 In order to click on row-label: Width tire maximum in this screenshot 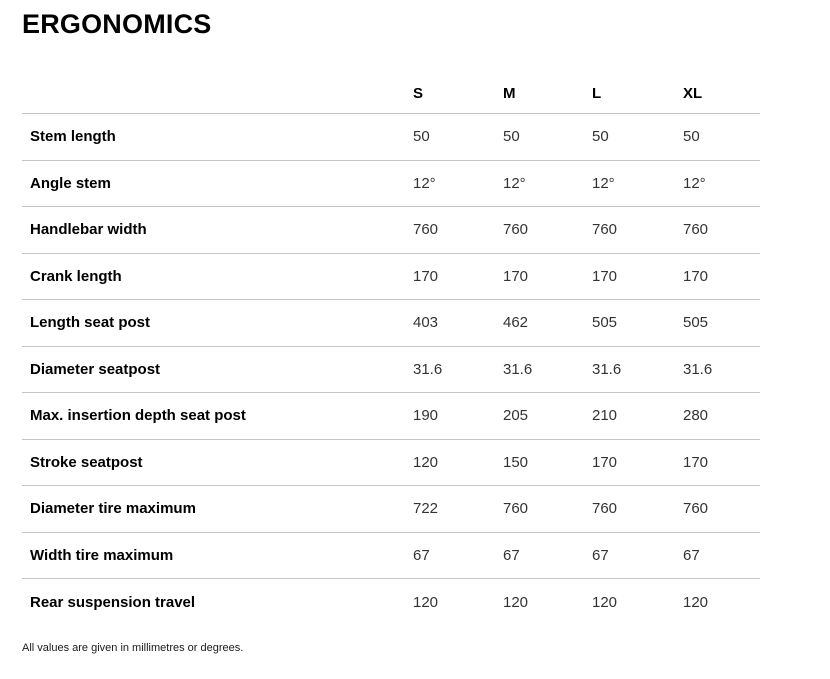, I will do `click(102, 555)`.